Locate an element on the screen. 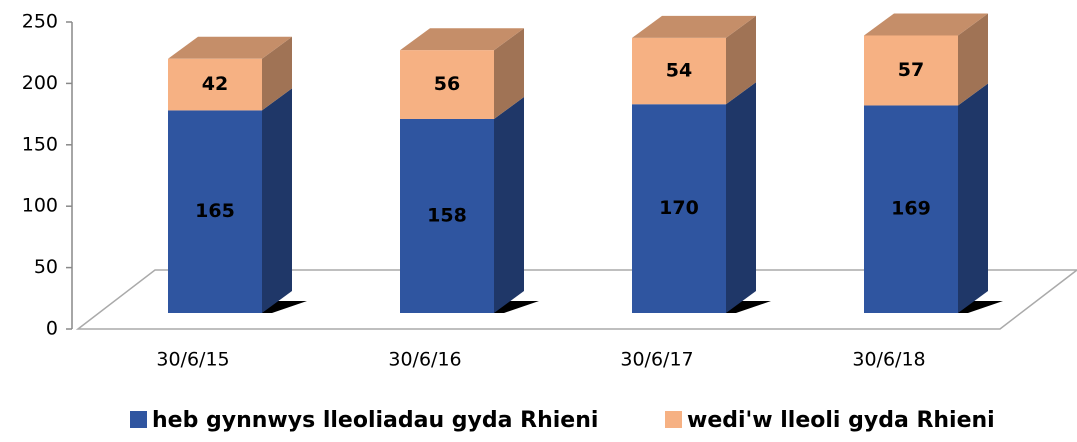 The height and width of the screenshot is (442, 1077). x-tick-label: 30/6/15 is located at coordinates (192, 360).